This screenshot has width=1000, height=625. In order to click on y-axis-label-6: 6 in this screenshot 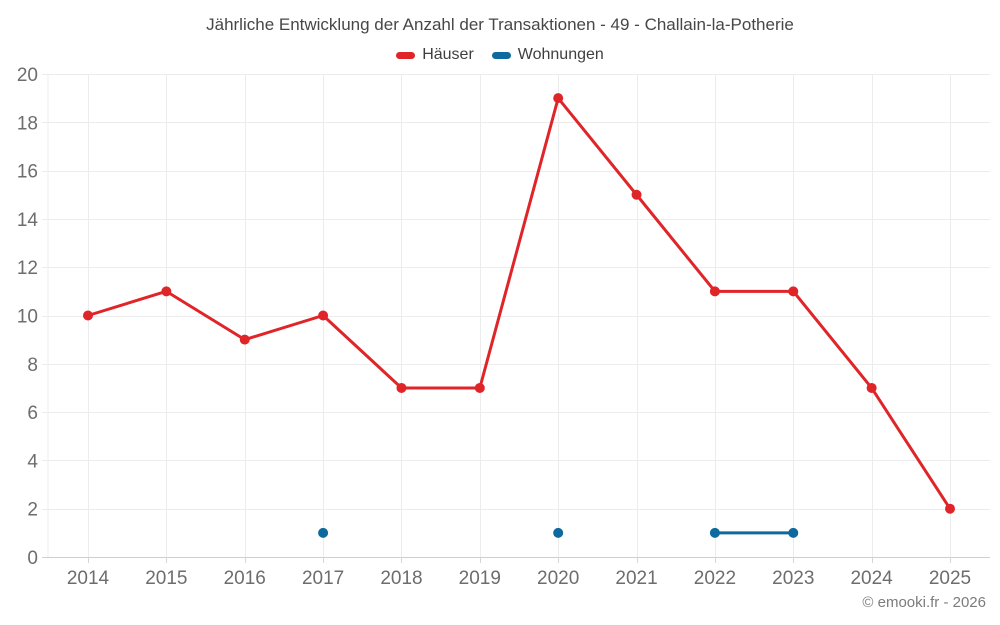, I will do `click(32, 413)`.